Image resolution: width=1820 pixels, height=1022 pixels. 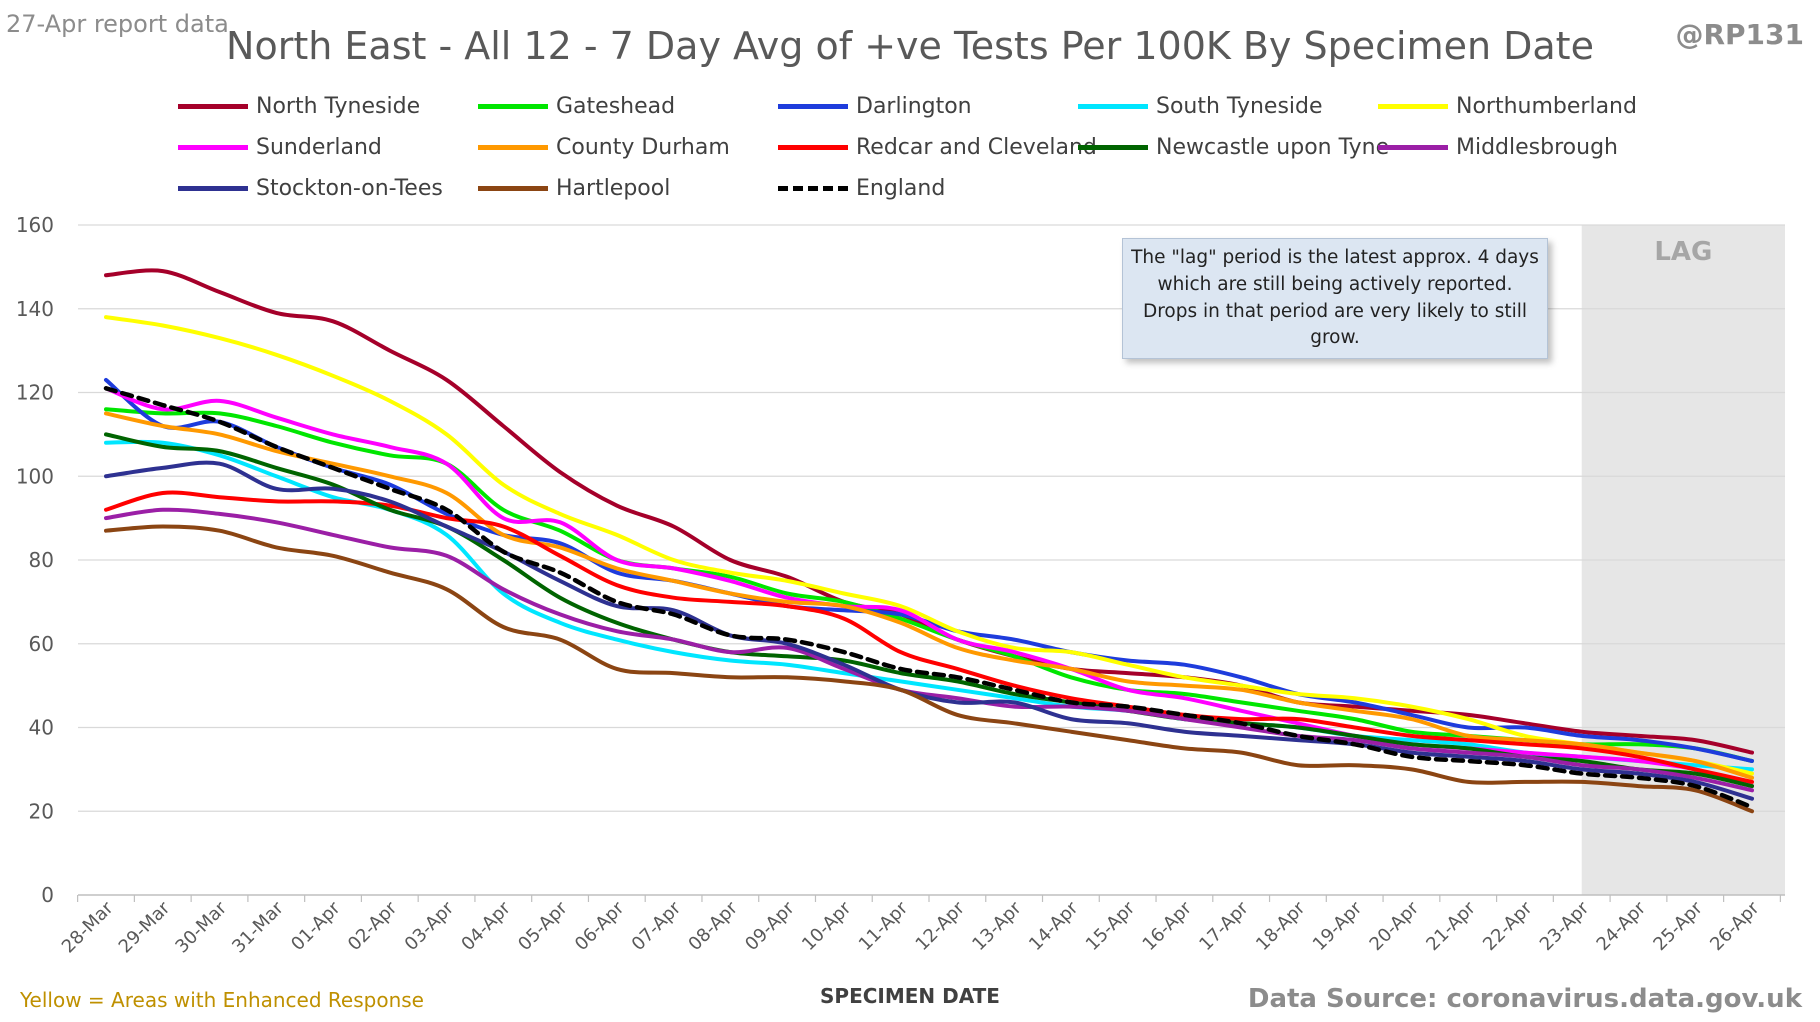 I want to click on x-tick-label: 28-Mar, so click(x=88, y=927).